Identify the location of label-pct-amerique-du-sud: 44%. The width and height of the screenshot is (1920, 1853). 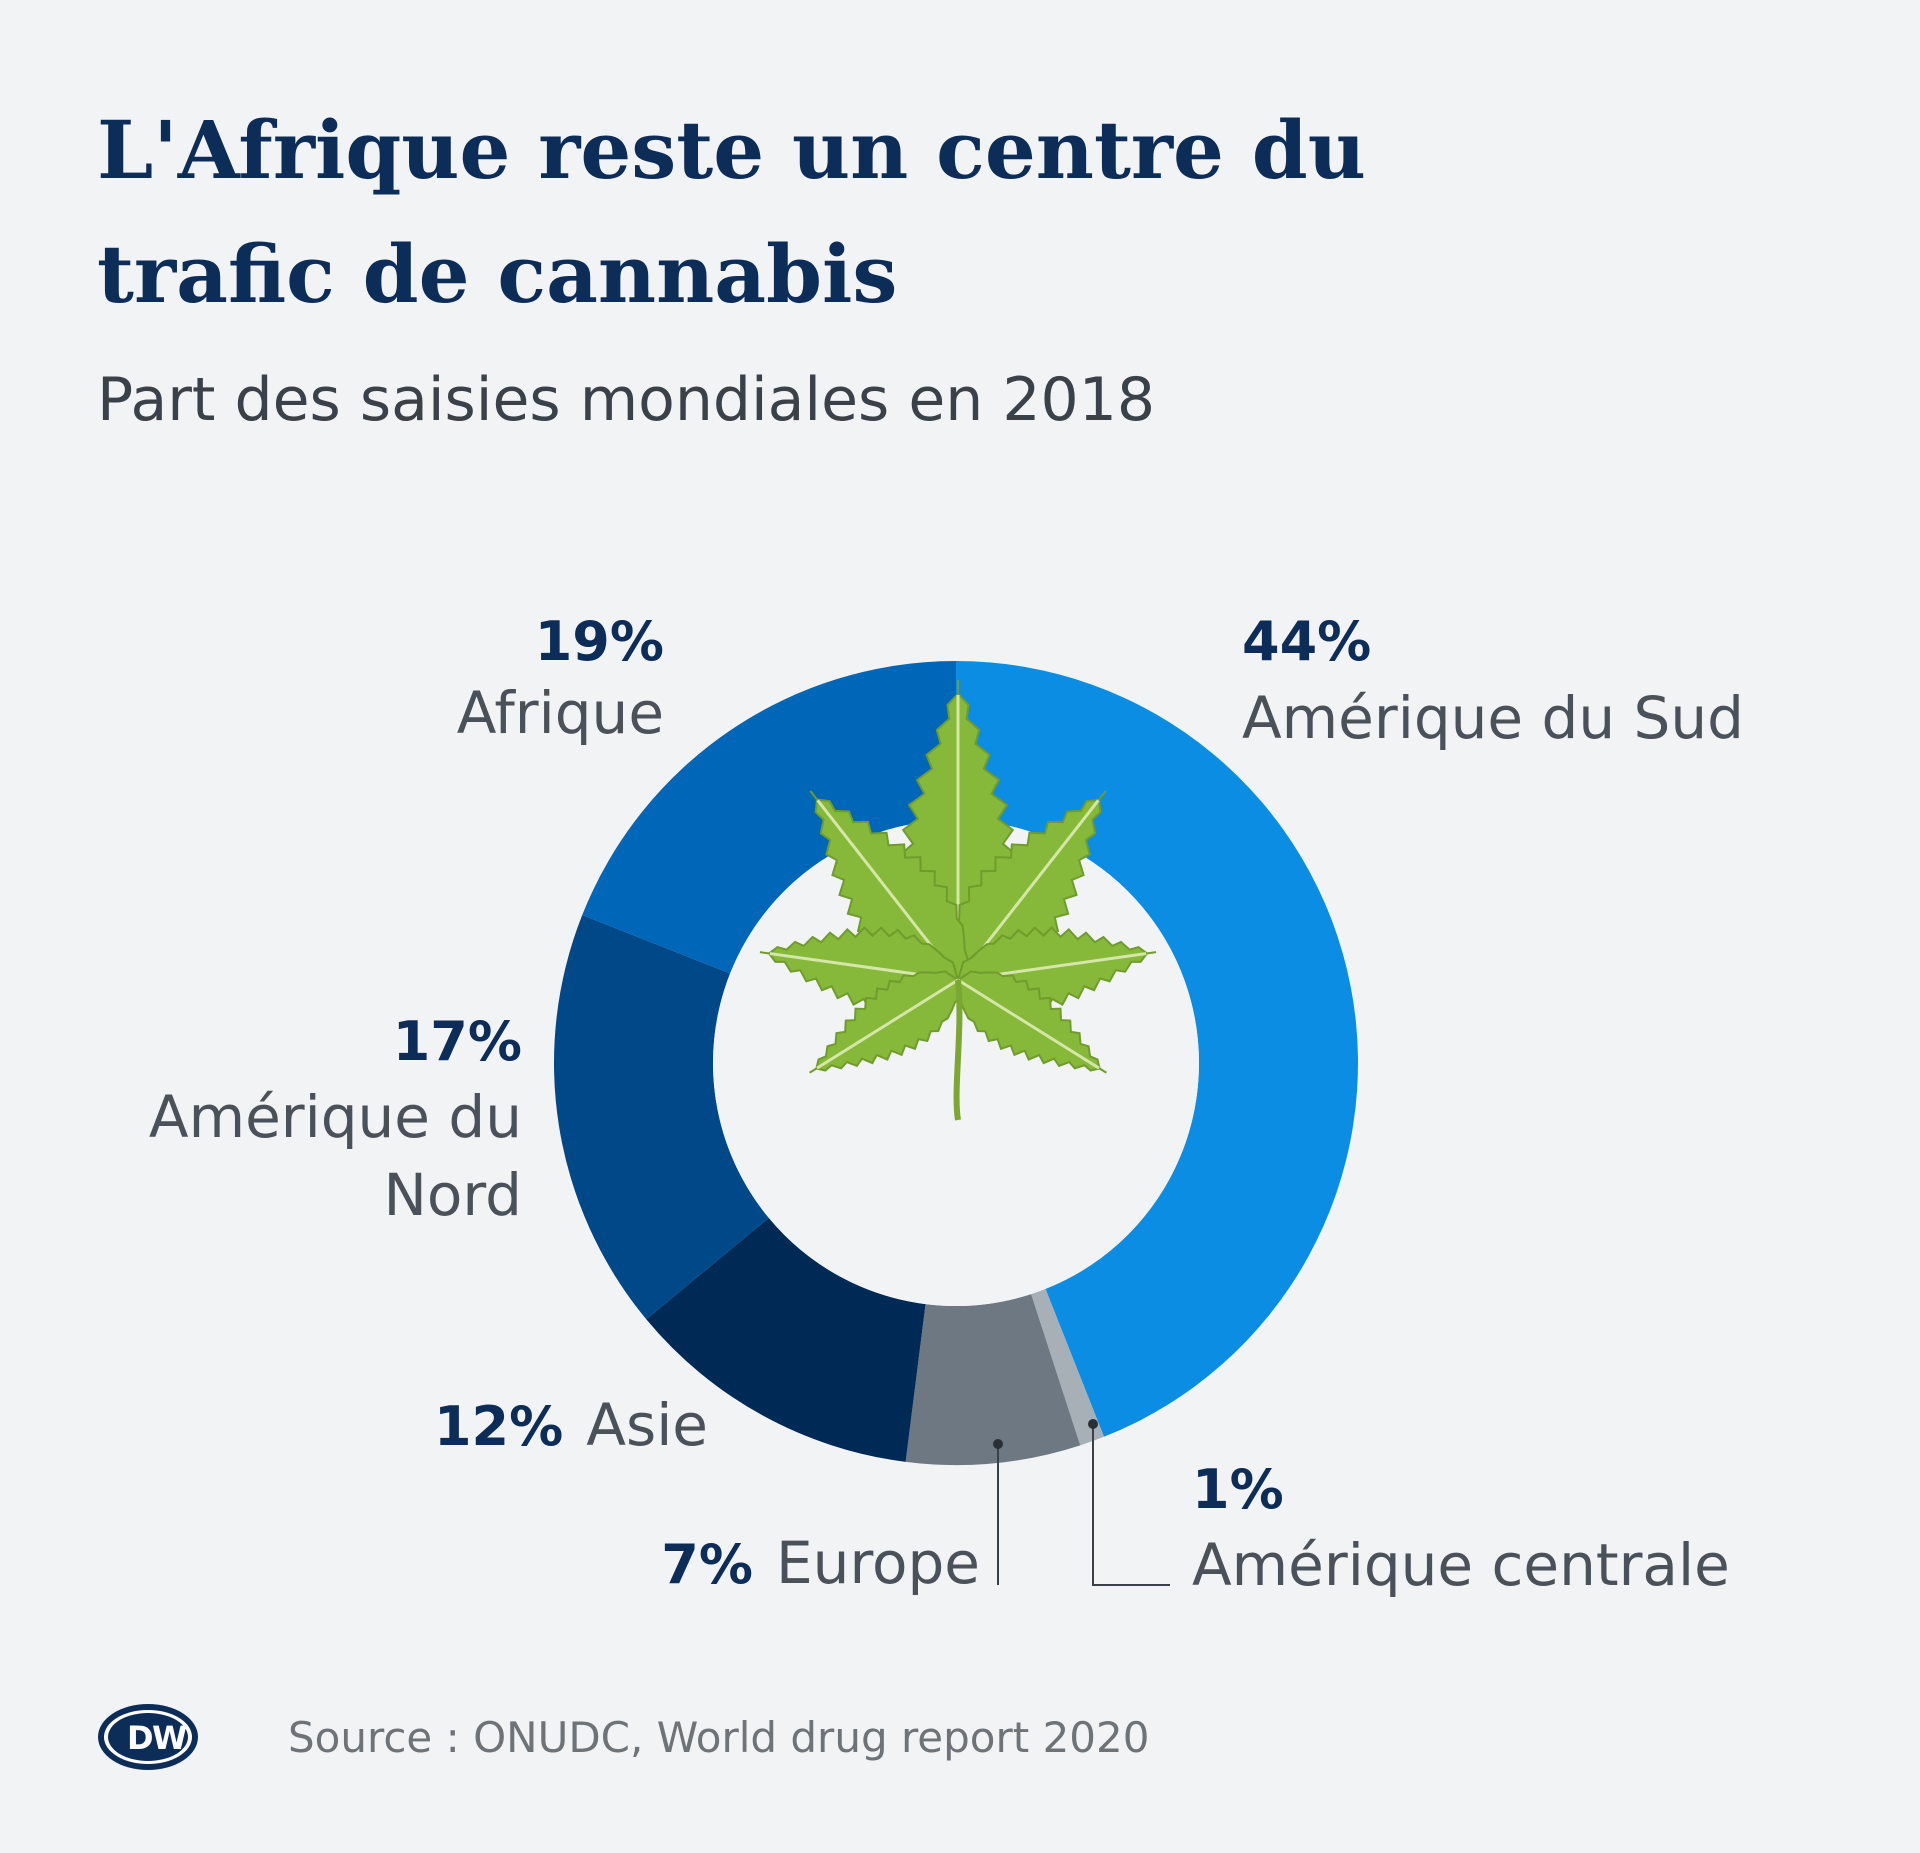
(1306, 641).